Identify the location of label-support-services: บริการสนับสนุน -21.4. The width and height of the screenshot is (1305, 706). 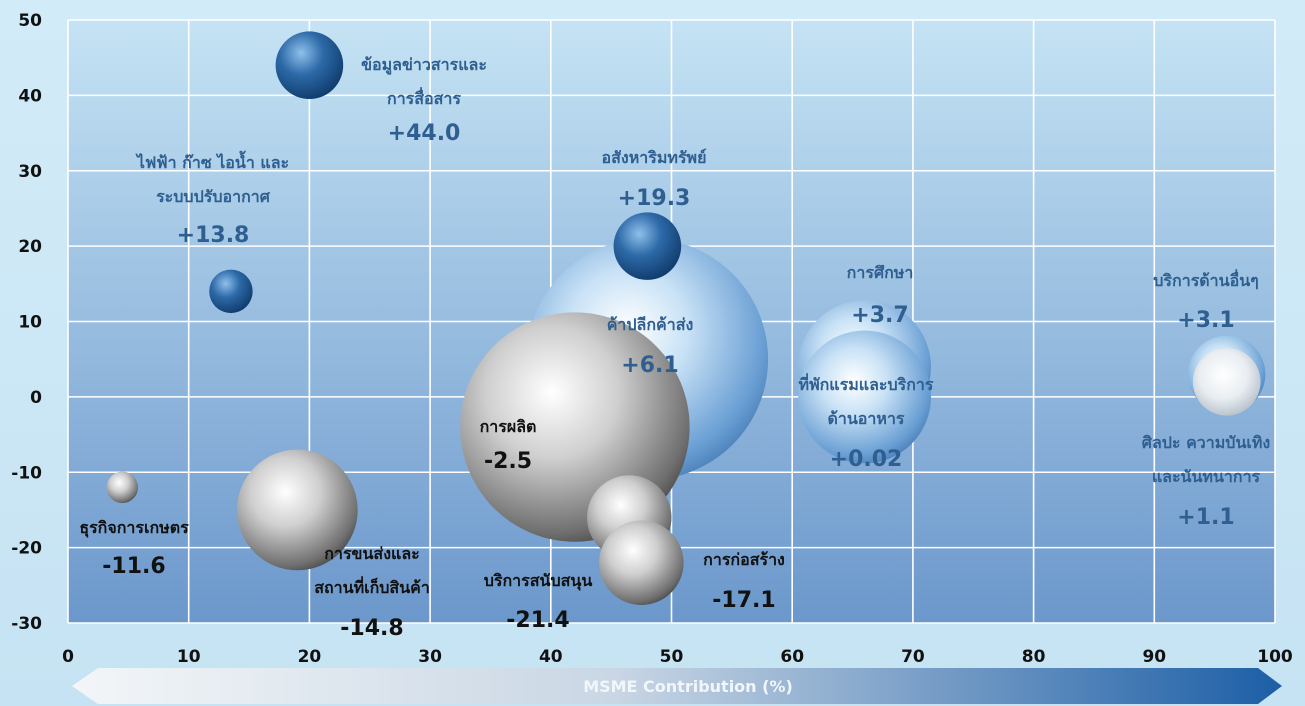
(538, 602).